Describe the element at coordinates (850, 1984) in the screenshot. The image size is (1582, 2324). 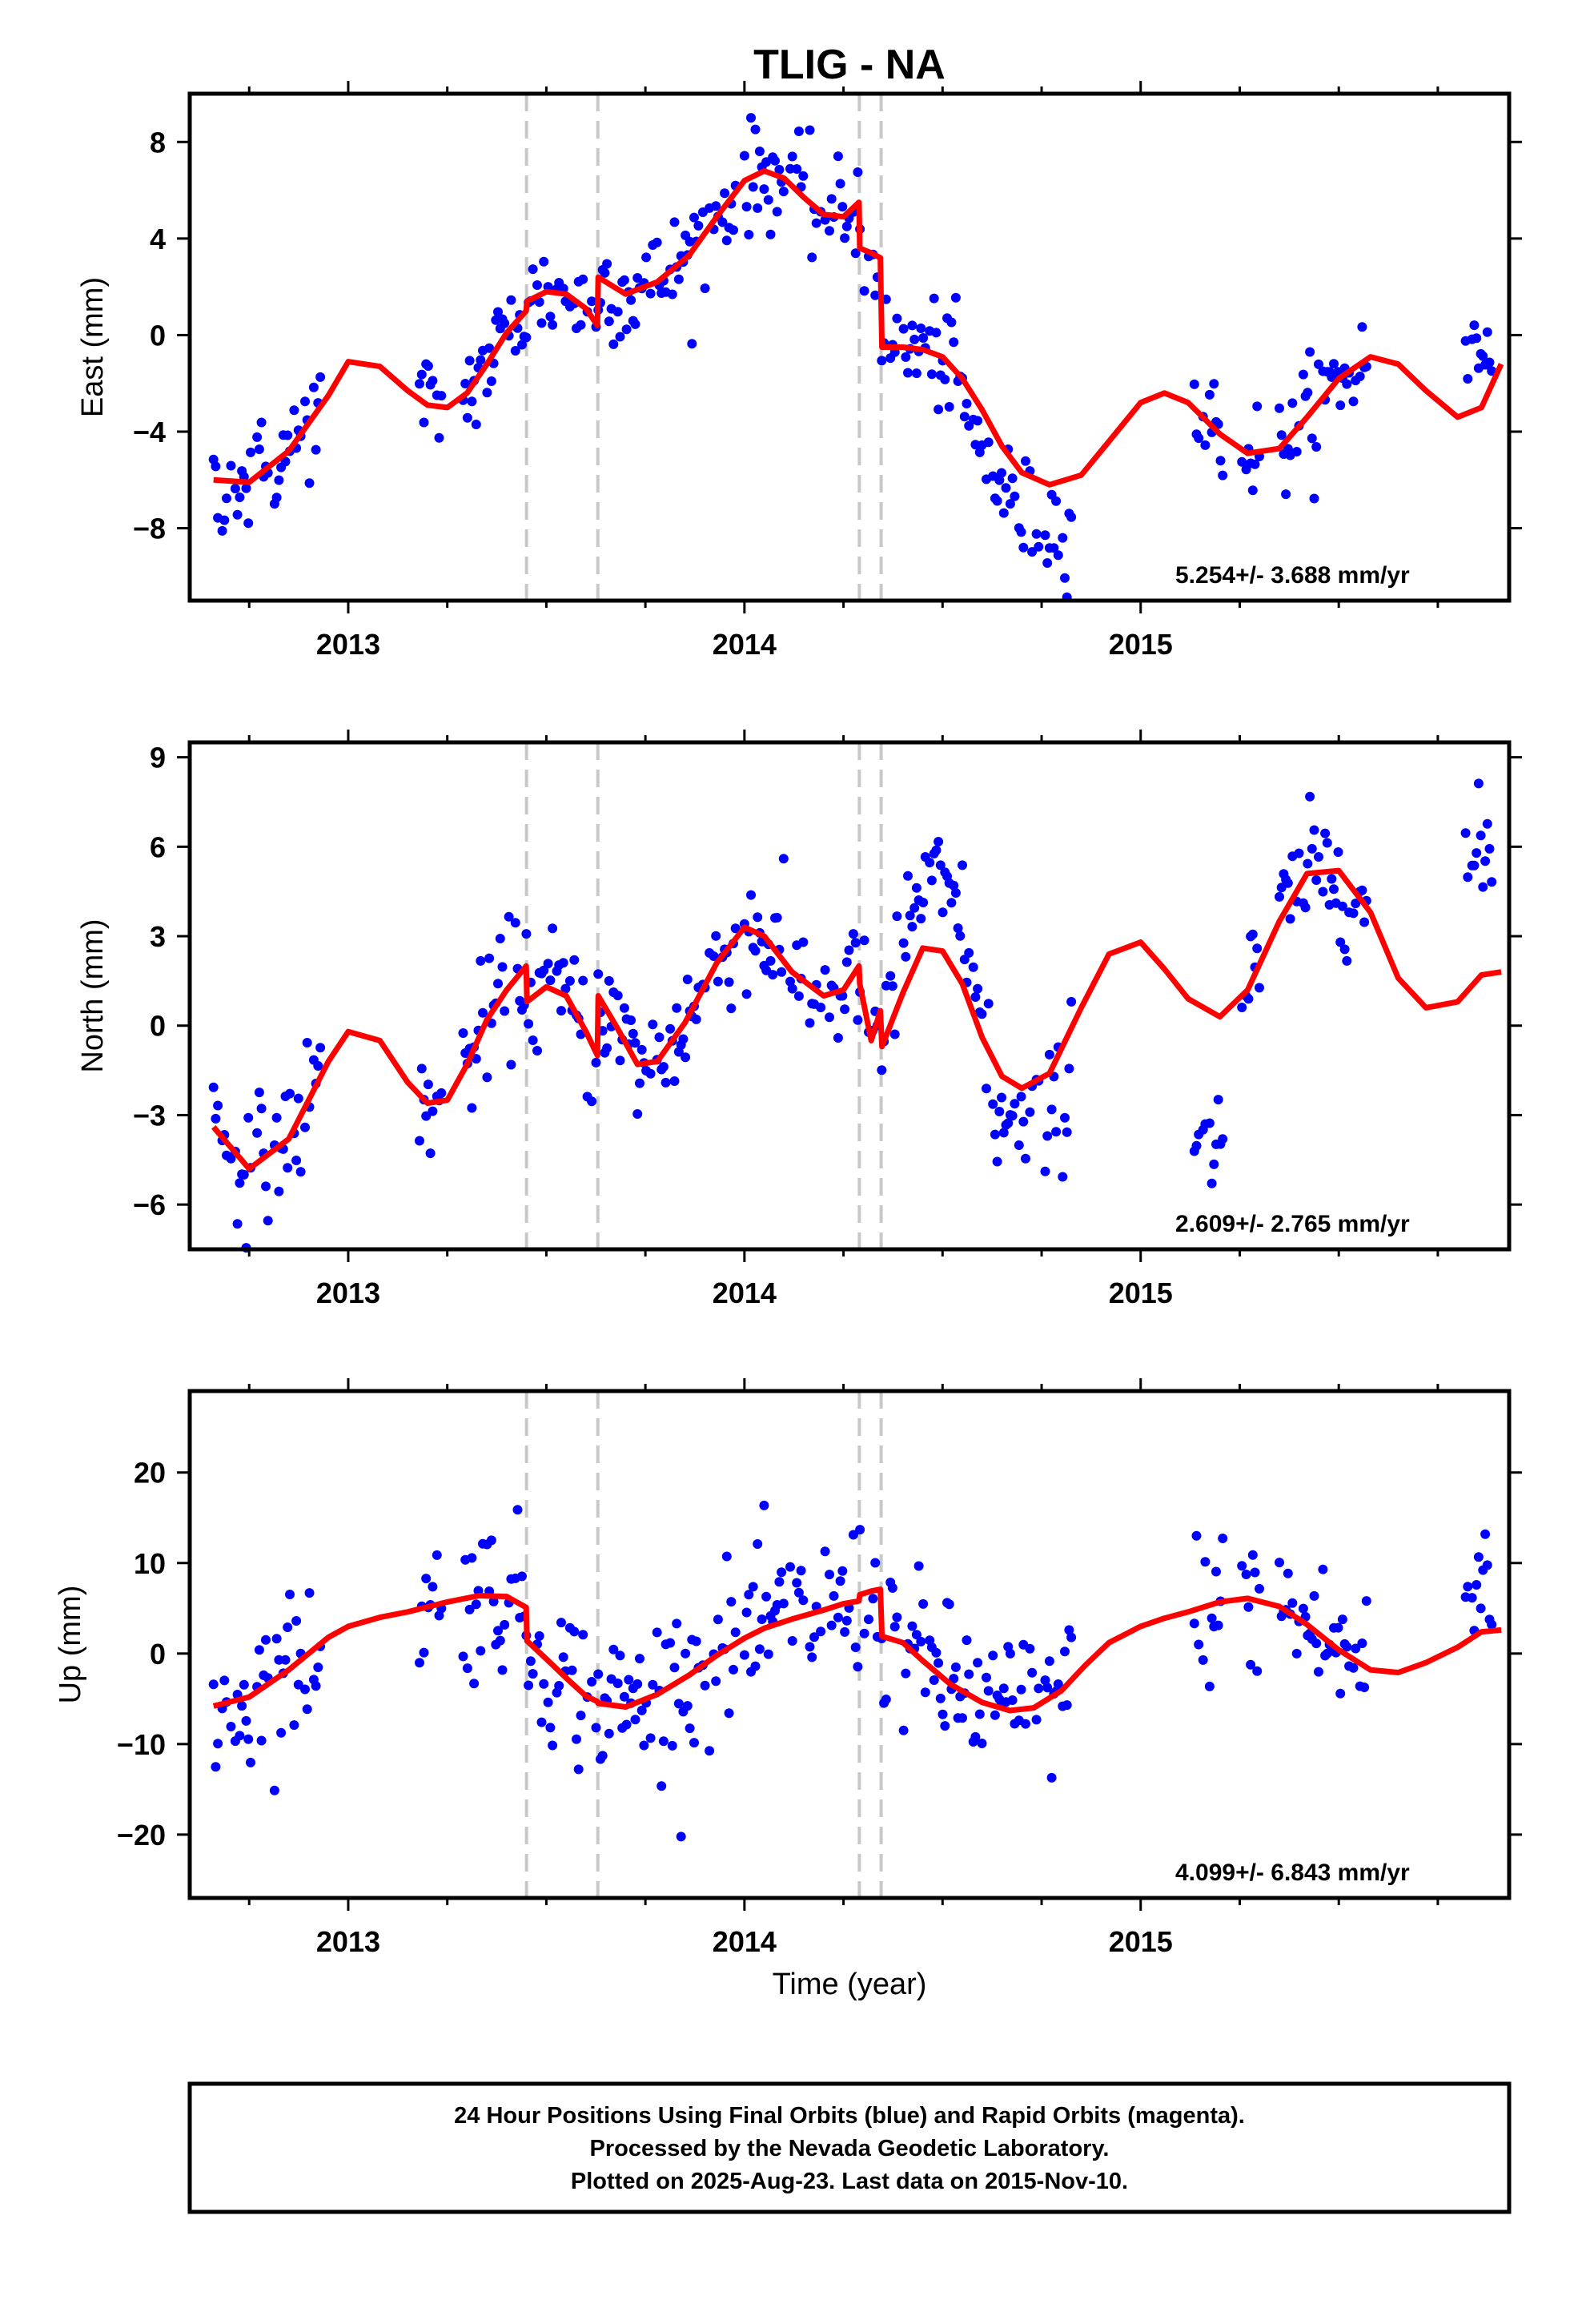
I see `x-axis-label: Time (year)` at that location.